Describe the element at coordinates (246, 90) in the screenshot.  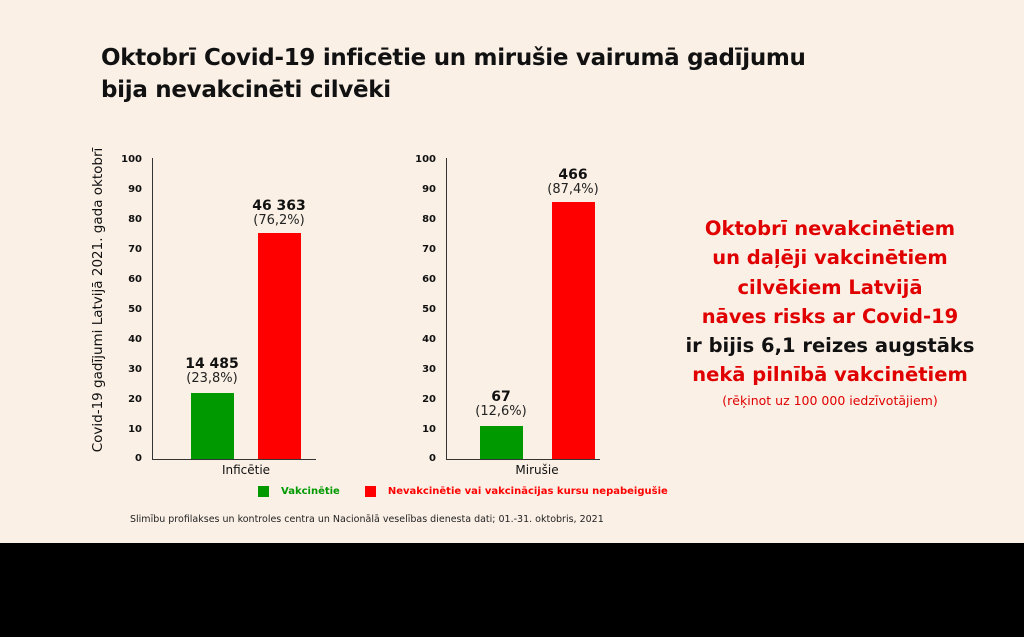
I see `title-line-2: bija nevakcinēti cilvēki` at that location.